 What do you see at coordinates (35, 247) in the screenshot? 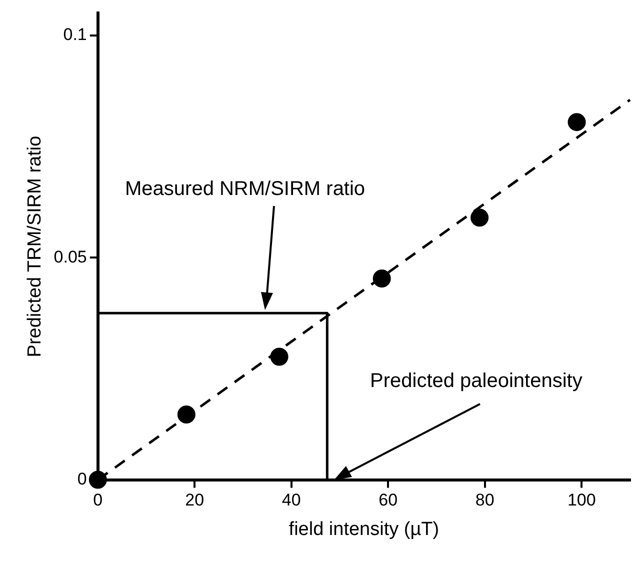
I see `y-axis-title: Predicted TRM/SIRM ratio` at bounding box center [35, 247].